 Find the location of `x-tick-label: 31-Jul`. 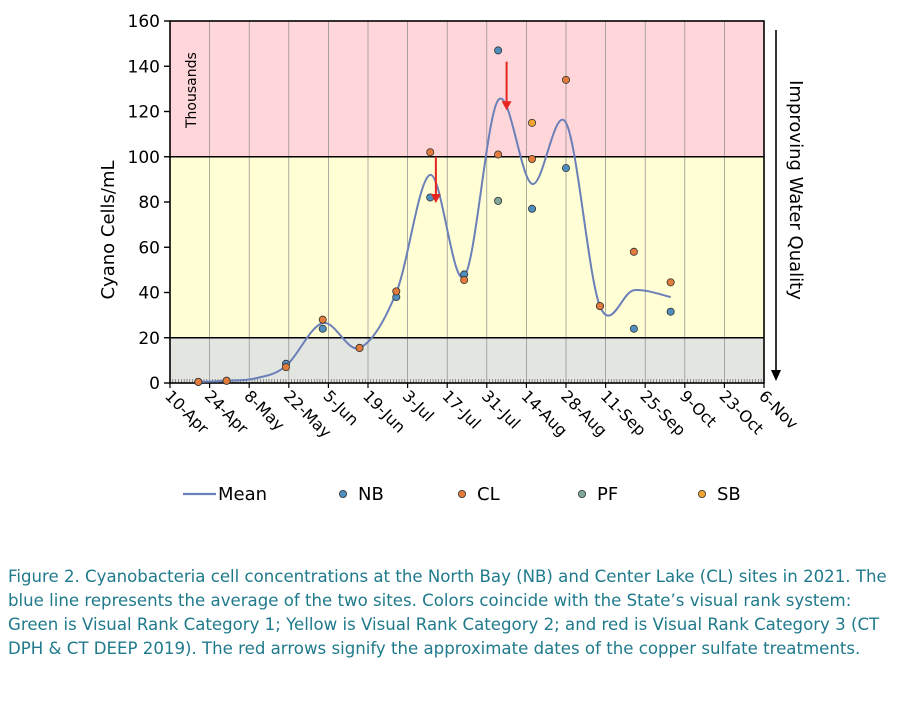

x-tick-label: 31-Jul is located at coordinates (501, 409).